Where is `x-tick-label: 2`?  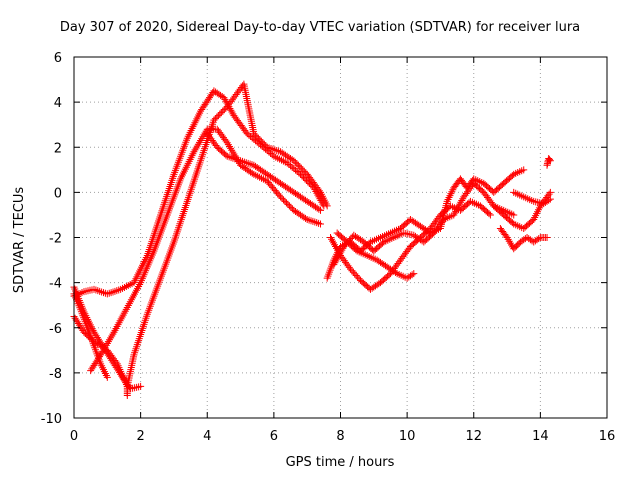
x-tick-label: 2 is located at coordinates (140, 436).